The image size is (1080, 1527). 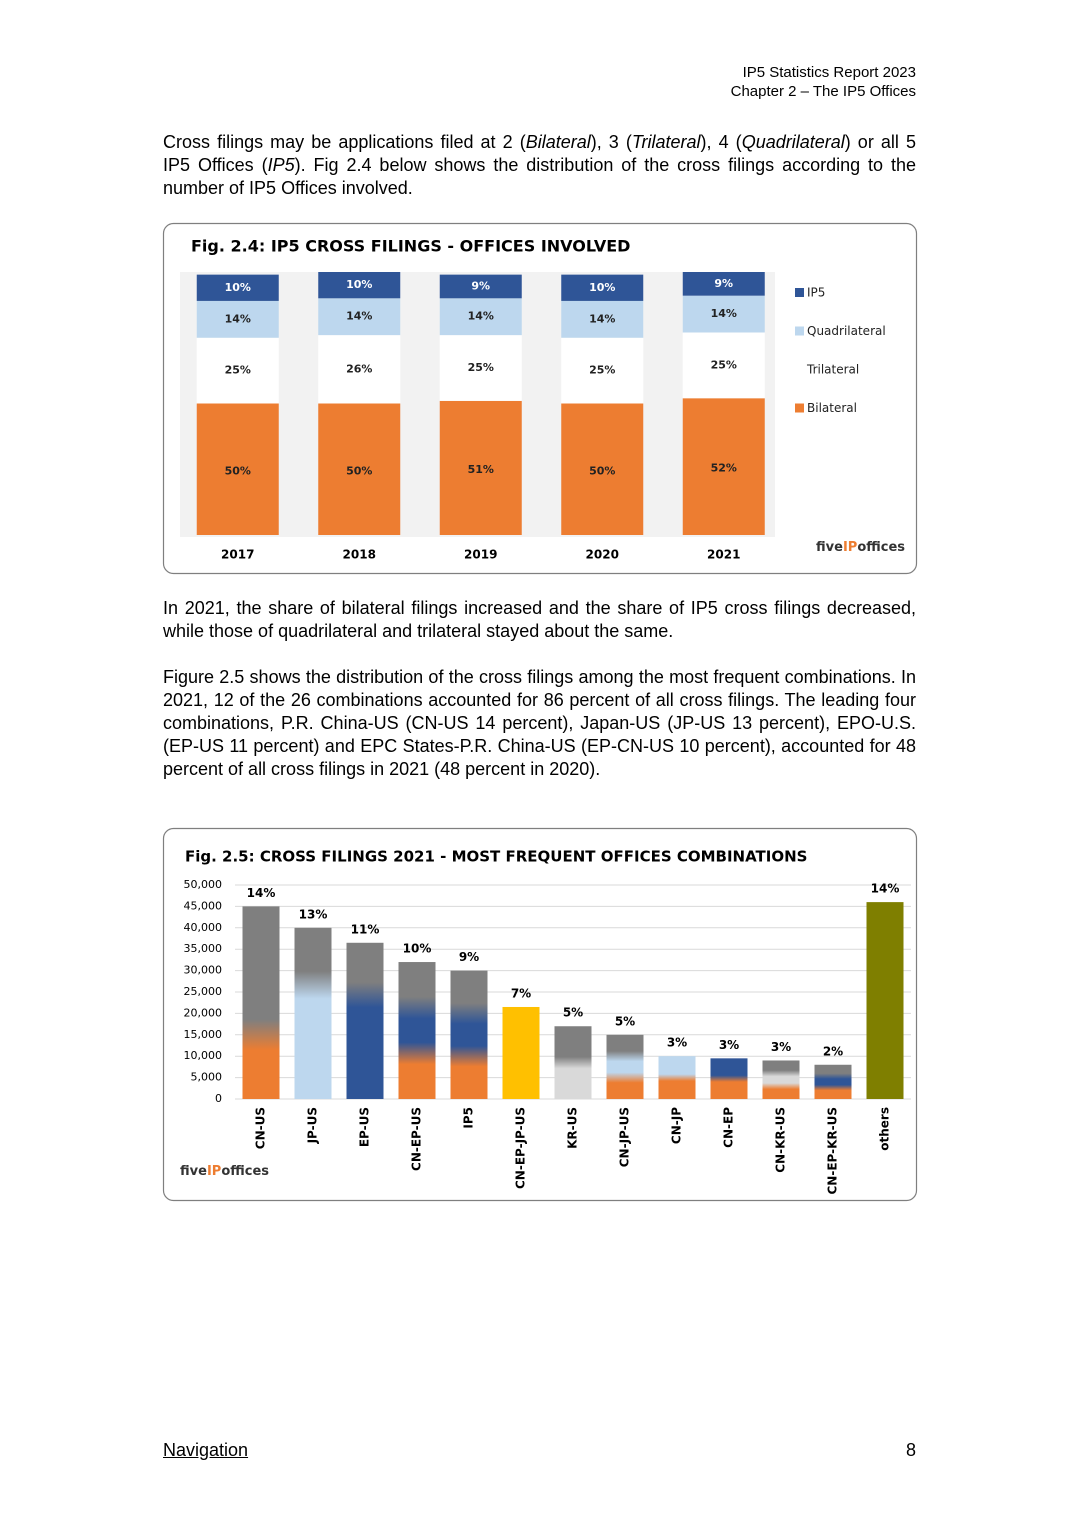 What do you see at coordinates (723, 555) in the screenshot?
I see `x-tick-label: 2021` at bounding box center [723, 555].